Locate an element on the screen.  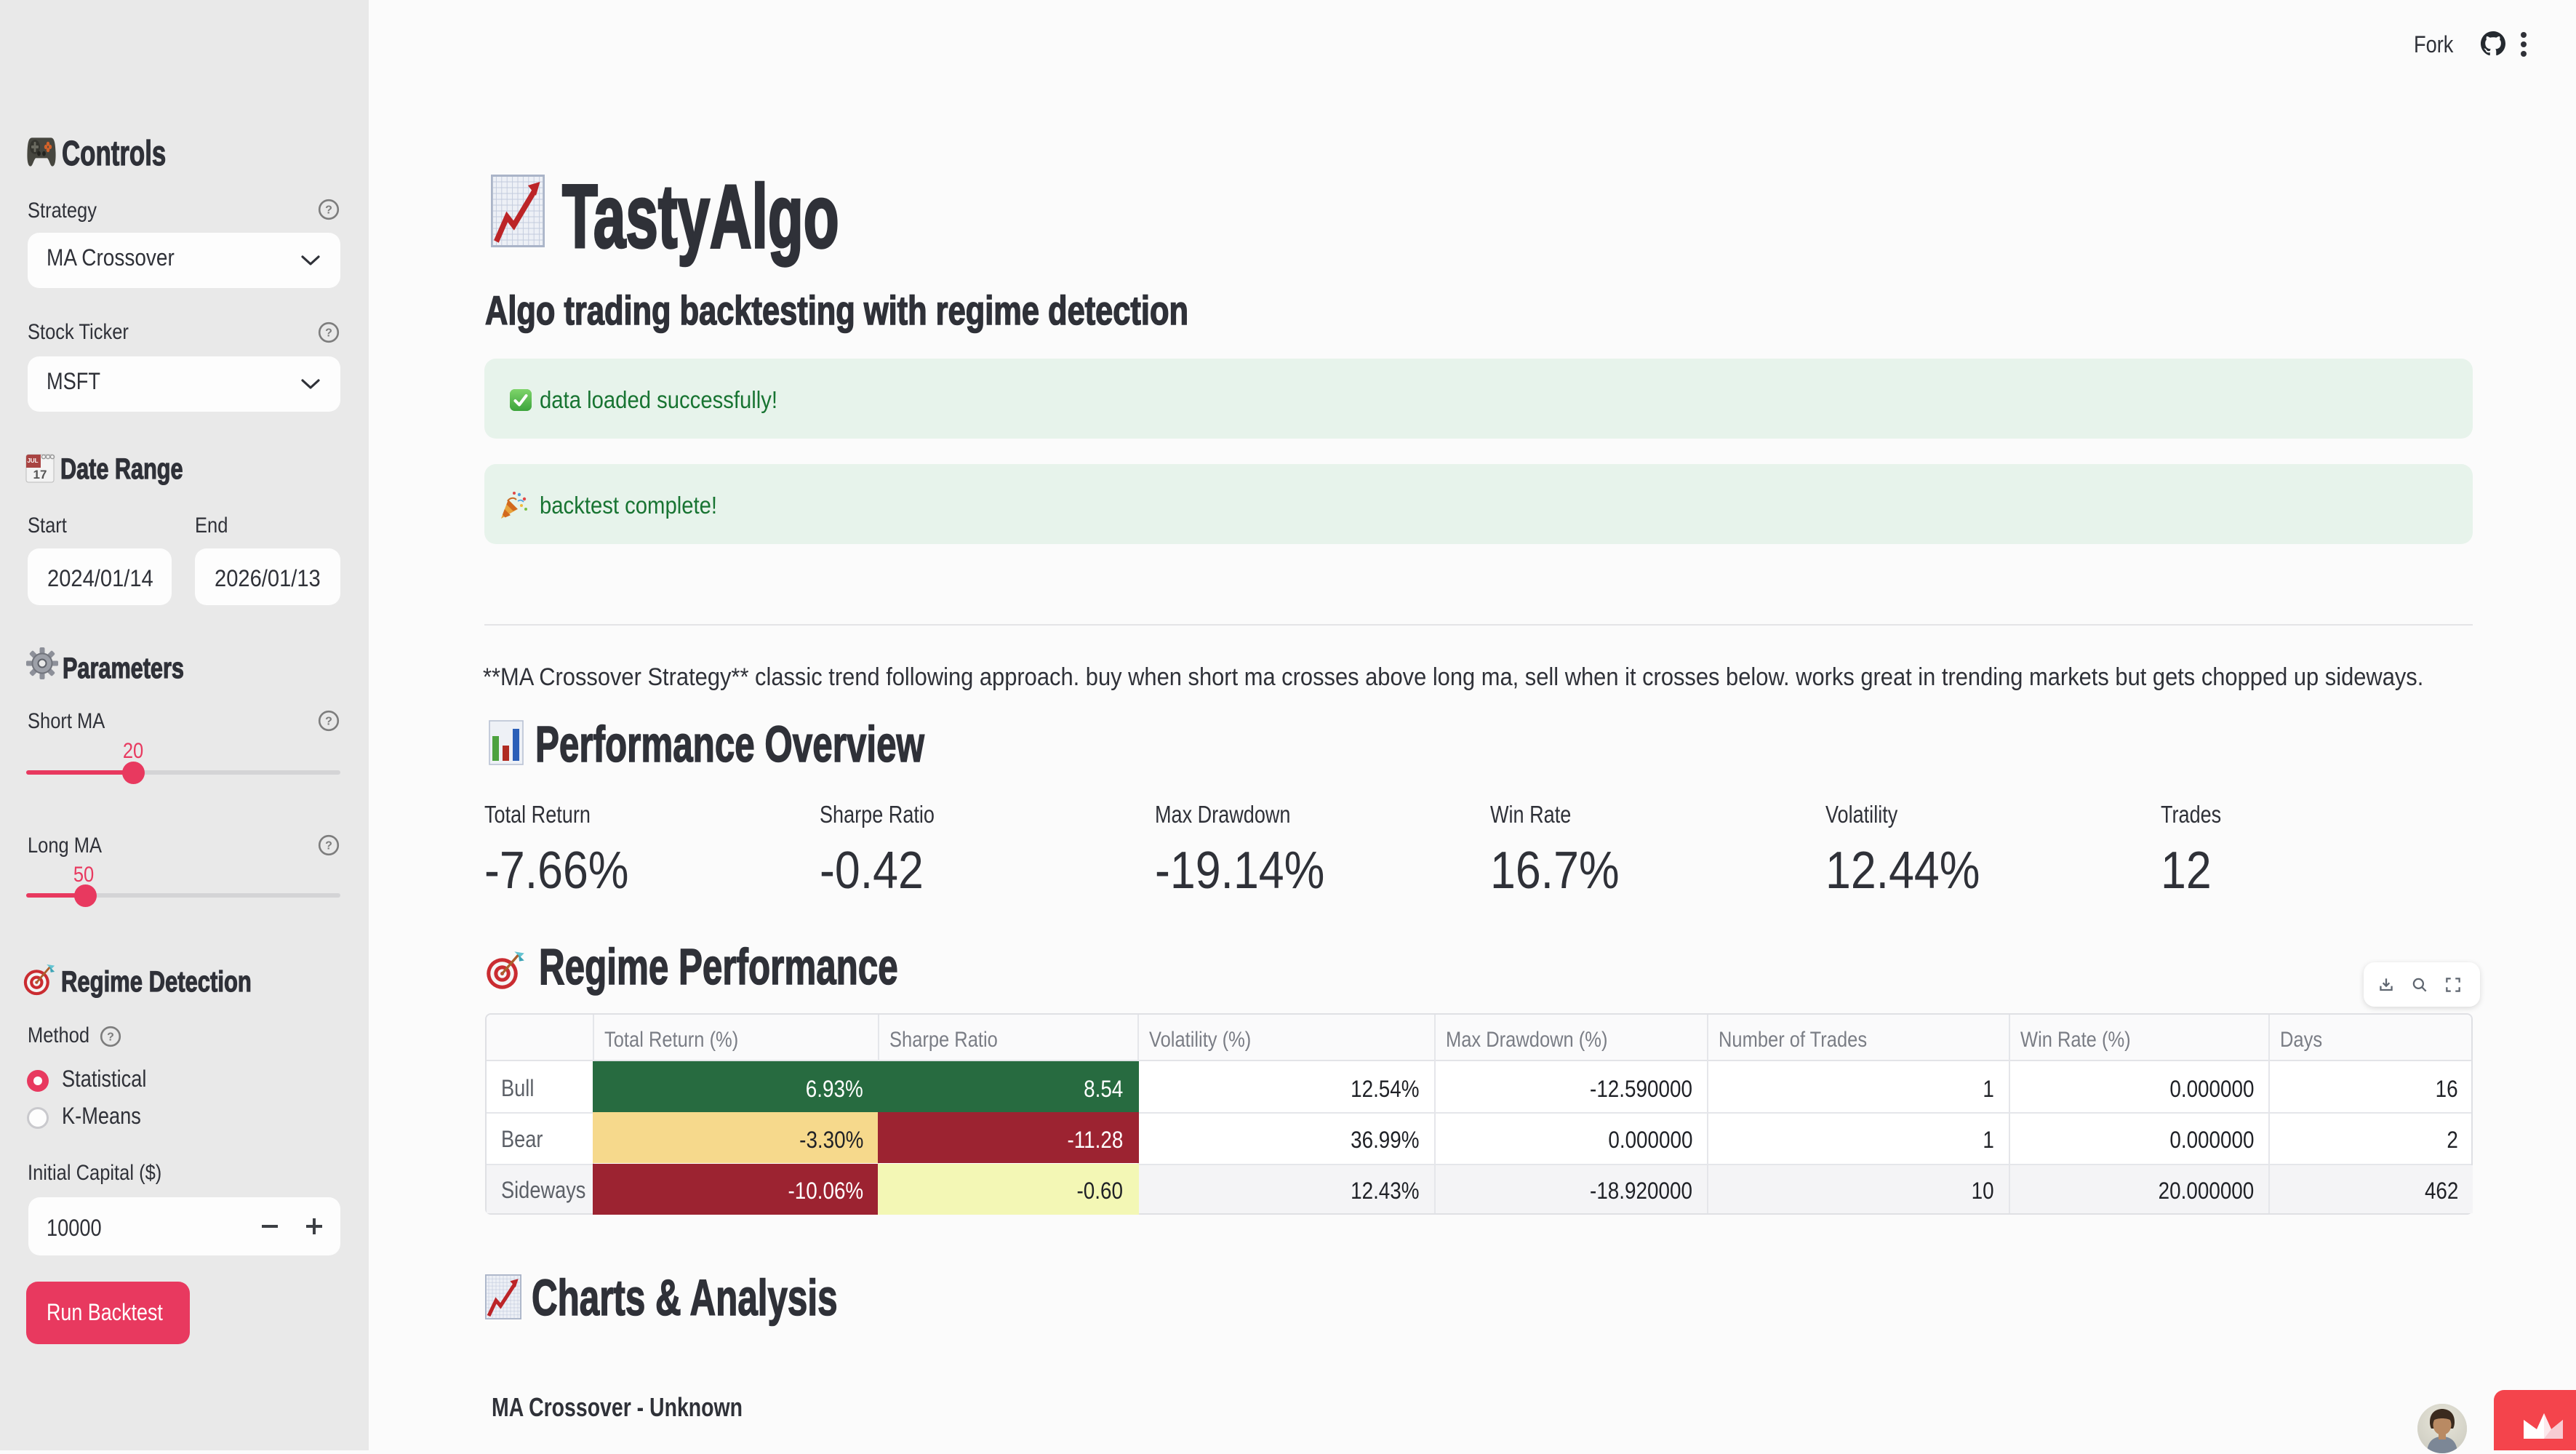
svg-text: JUL is located at coordinates (32, 461).